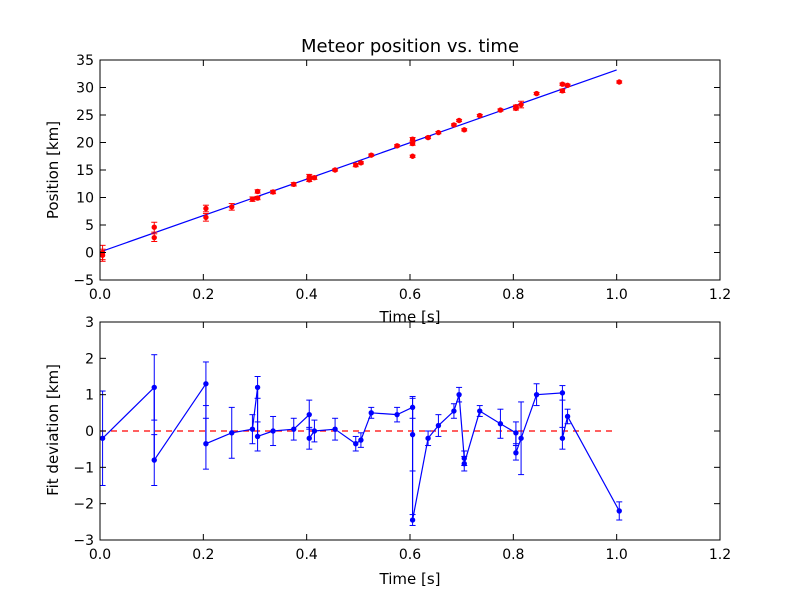 This screenshot has width=800, height=600. What do you see at coordinates (410, 579) in the screenshot?
I see `deviation-chart-xlabel: Time [s]` at bounding box center [410, 579].